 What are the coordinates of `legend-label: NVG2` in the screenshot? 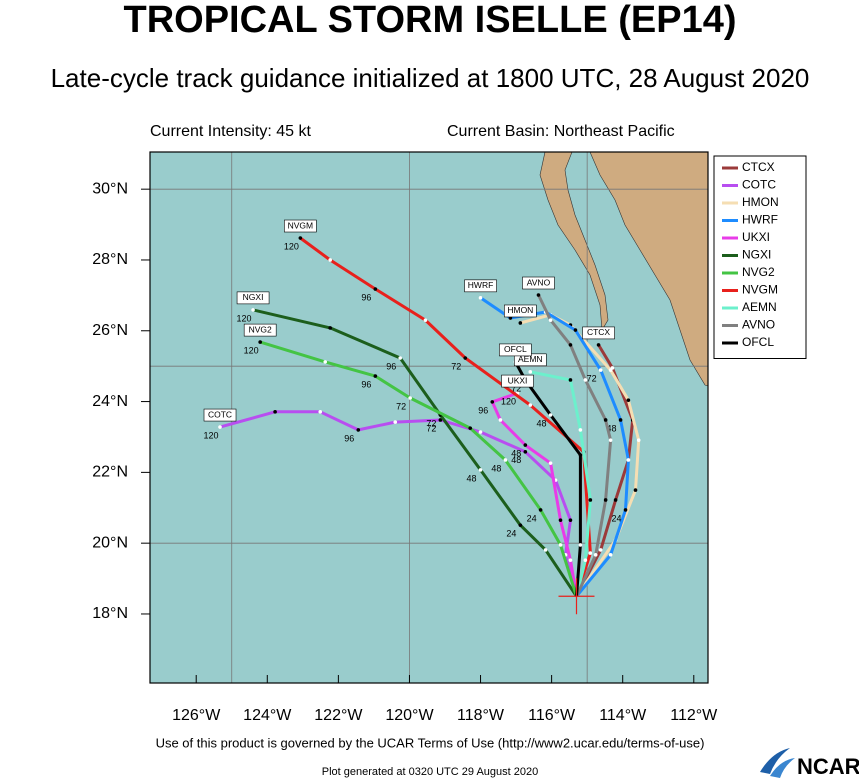 It's located at (758, 272).